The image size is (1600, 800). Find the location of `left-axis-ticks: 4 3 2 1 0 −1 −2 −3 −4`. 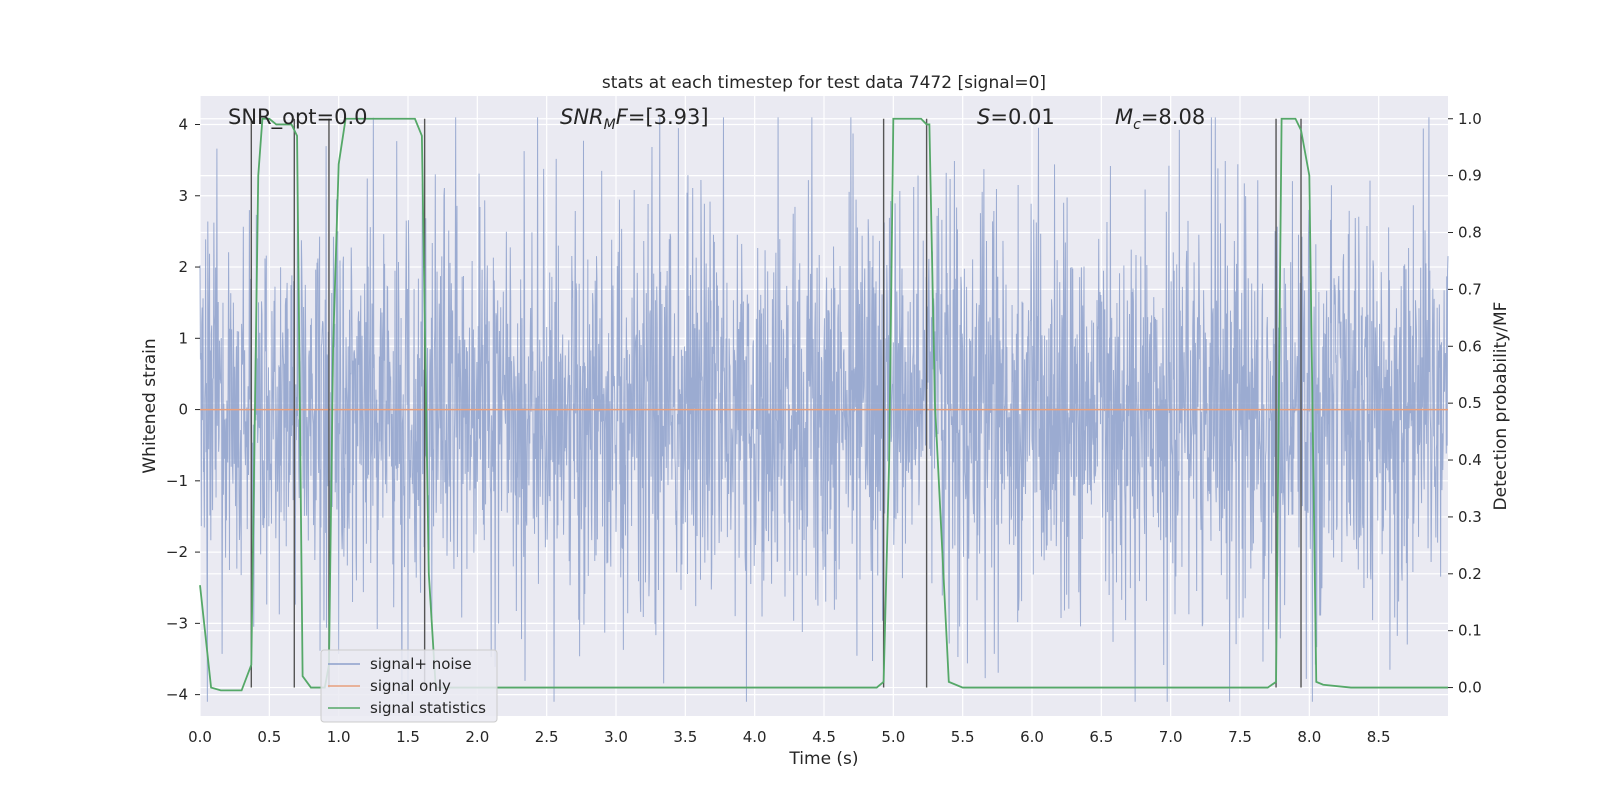

left-axis-ticks: 4 3 2 1 0 −1 −2 −3 −4 is located at coordinates (183, 410).